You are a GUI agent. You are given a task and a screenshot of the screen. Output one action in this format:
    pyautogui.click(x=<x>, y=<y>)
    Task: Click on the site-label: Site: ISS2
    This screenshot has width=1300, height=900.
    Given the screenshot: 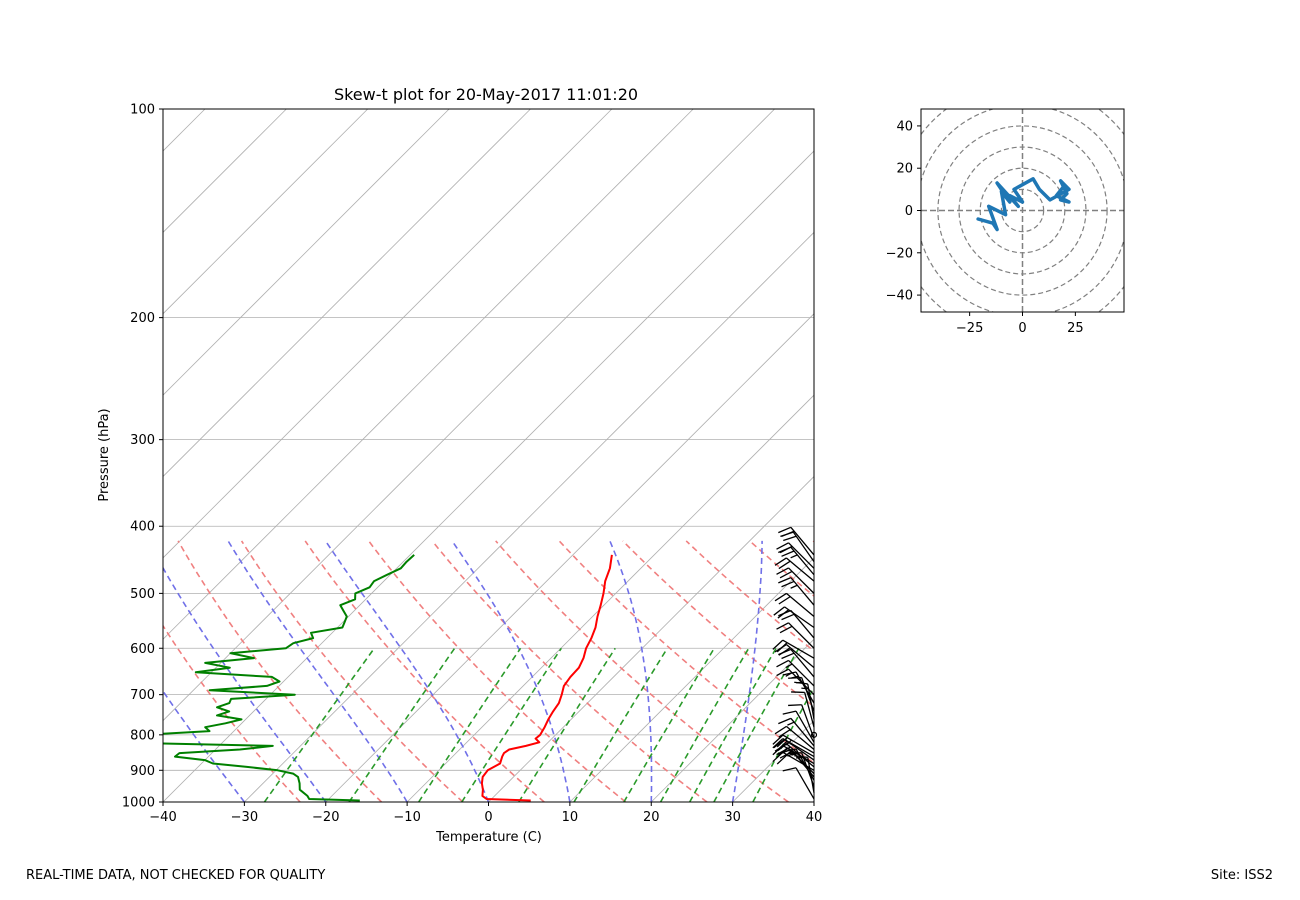 What is the action you would take?
    pyautogui.click(x=1241, y=875)
    